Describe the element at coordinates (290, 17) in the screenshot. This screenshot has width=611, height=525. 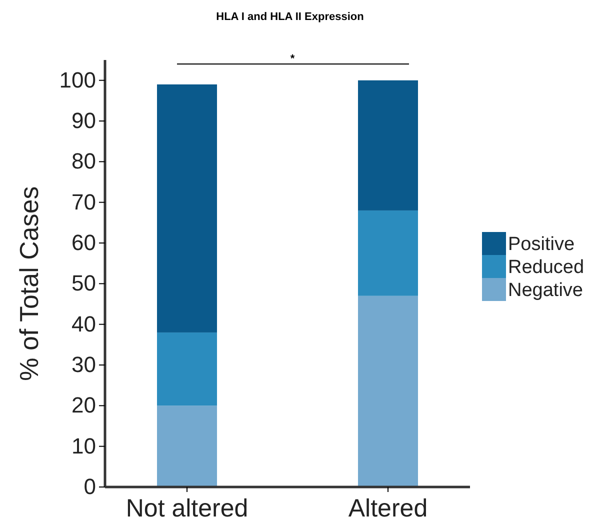
I see `chart-title: HLA I and HLA II Expression` at that location.